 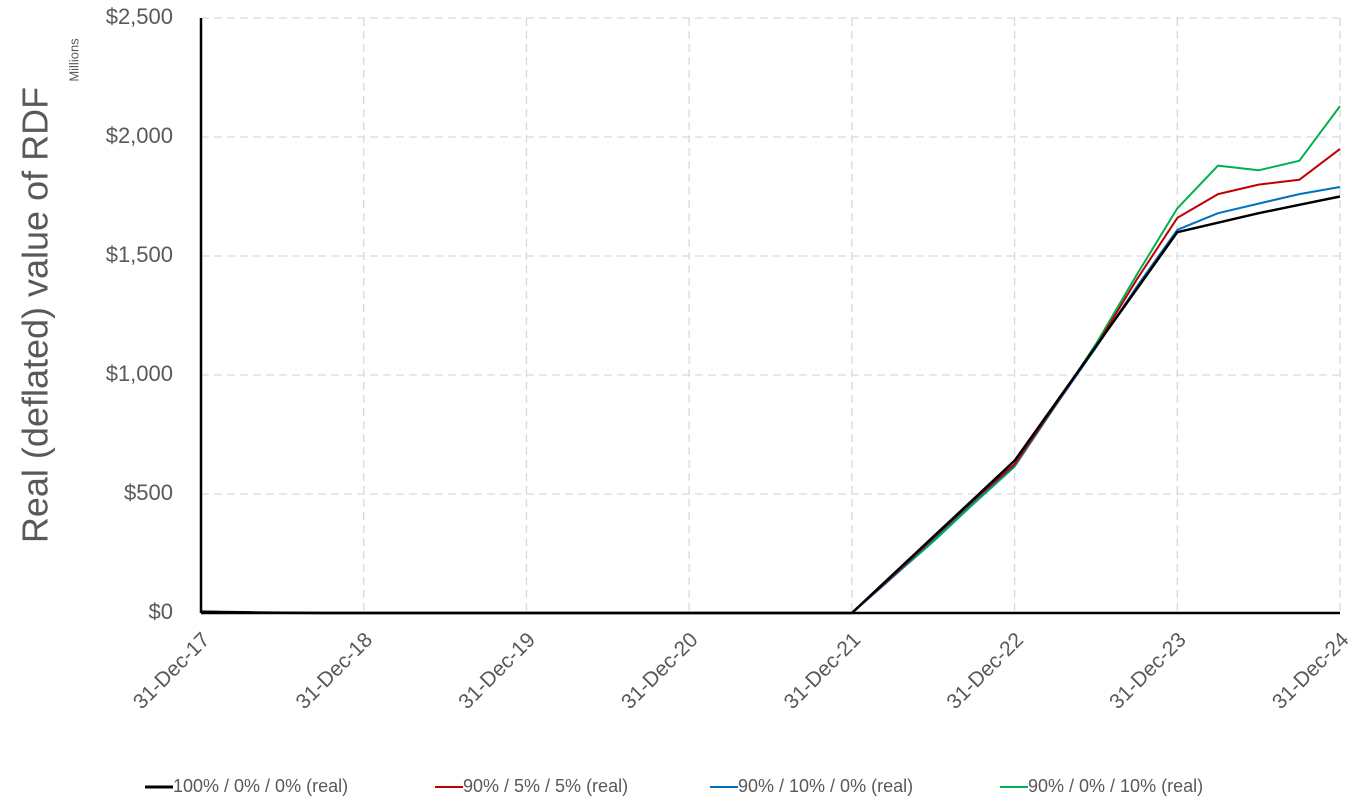 What do you see at coordinates (1148, 671) in the screenshot?
I see `x-tick-label: 31-Dec-23` at bounding box center [1148, 671].